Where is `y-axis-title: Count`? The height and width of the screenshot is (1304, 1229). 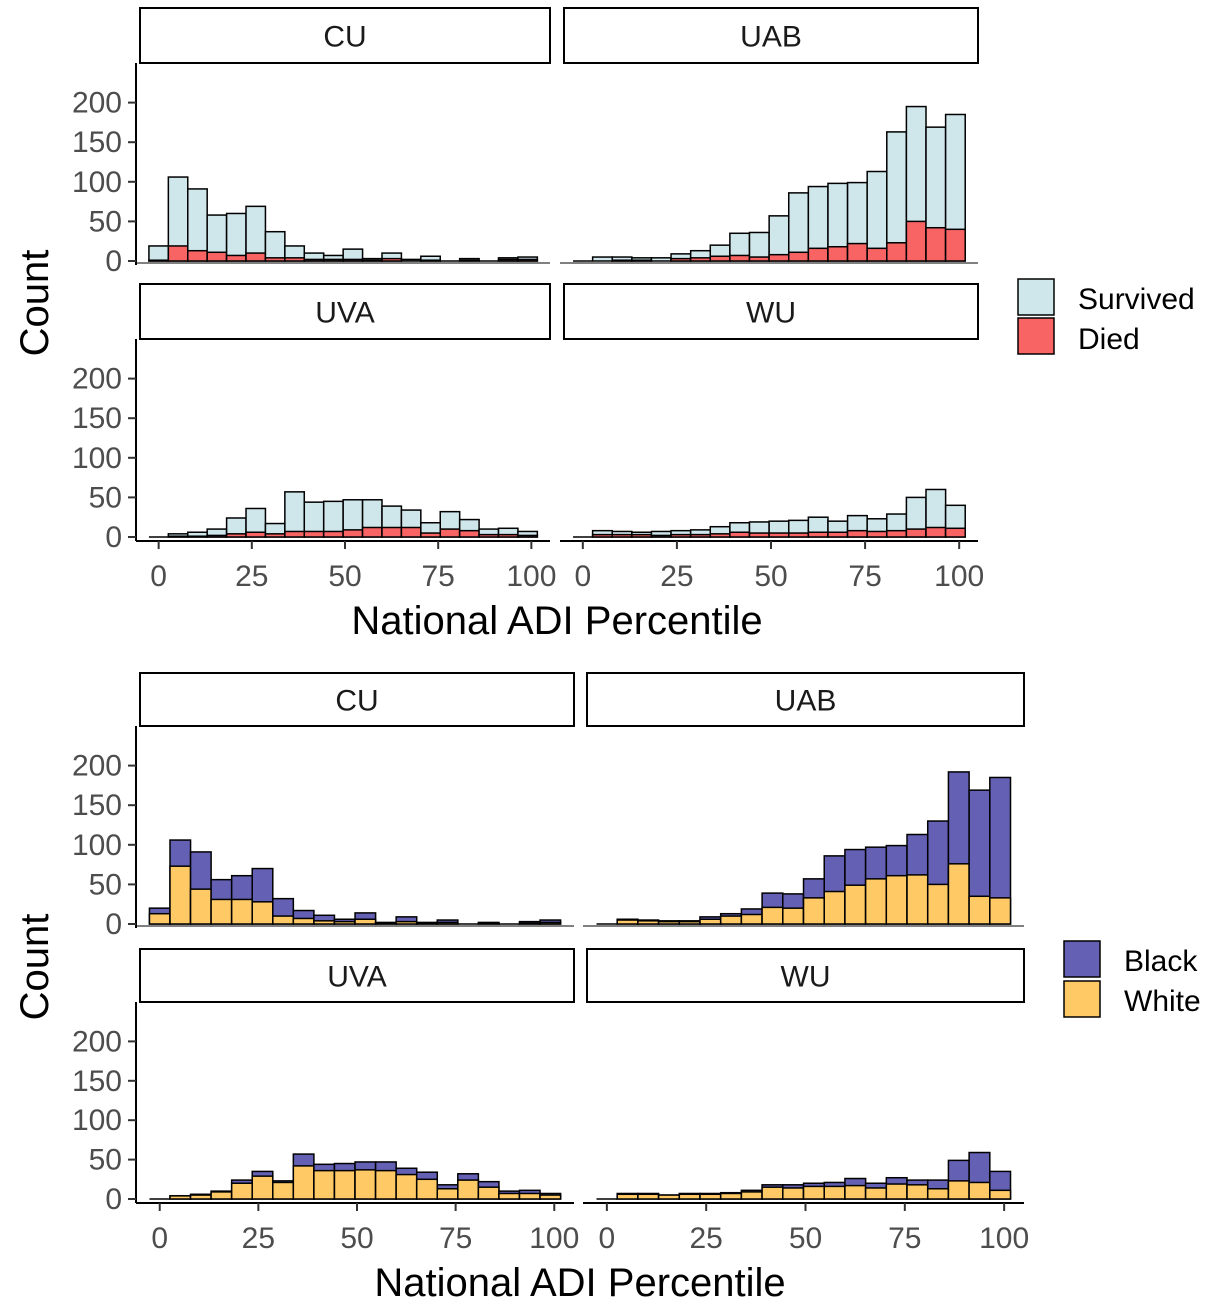 y-axis-title: Count is located at coordinates (35, 303).